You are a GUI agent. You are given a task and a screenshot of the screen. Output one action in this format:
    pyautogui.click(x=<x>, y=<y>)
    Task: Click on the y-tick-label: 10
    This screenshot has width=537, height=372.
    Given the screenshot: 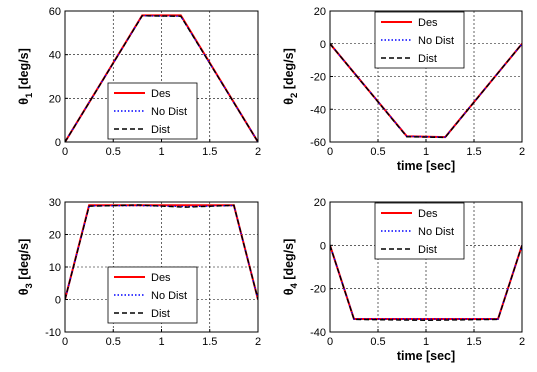 What is the action you would take?
    pyautogui.click(x=55, y=268)
    